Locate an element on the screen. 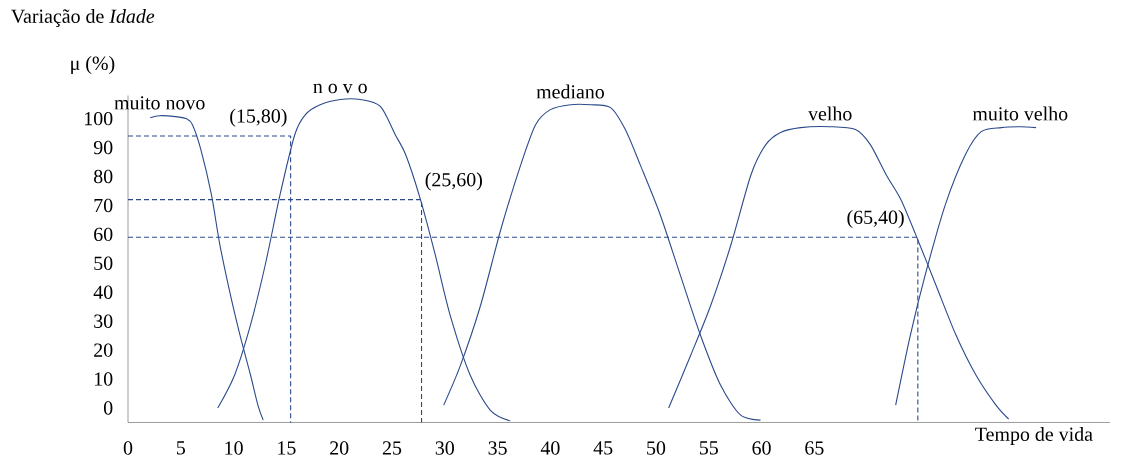 This screenshot has width=1129, height=461. x-tick-label: 60 is located at coordinates (761, 448).